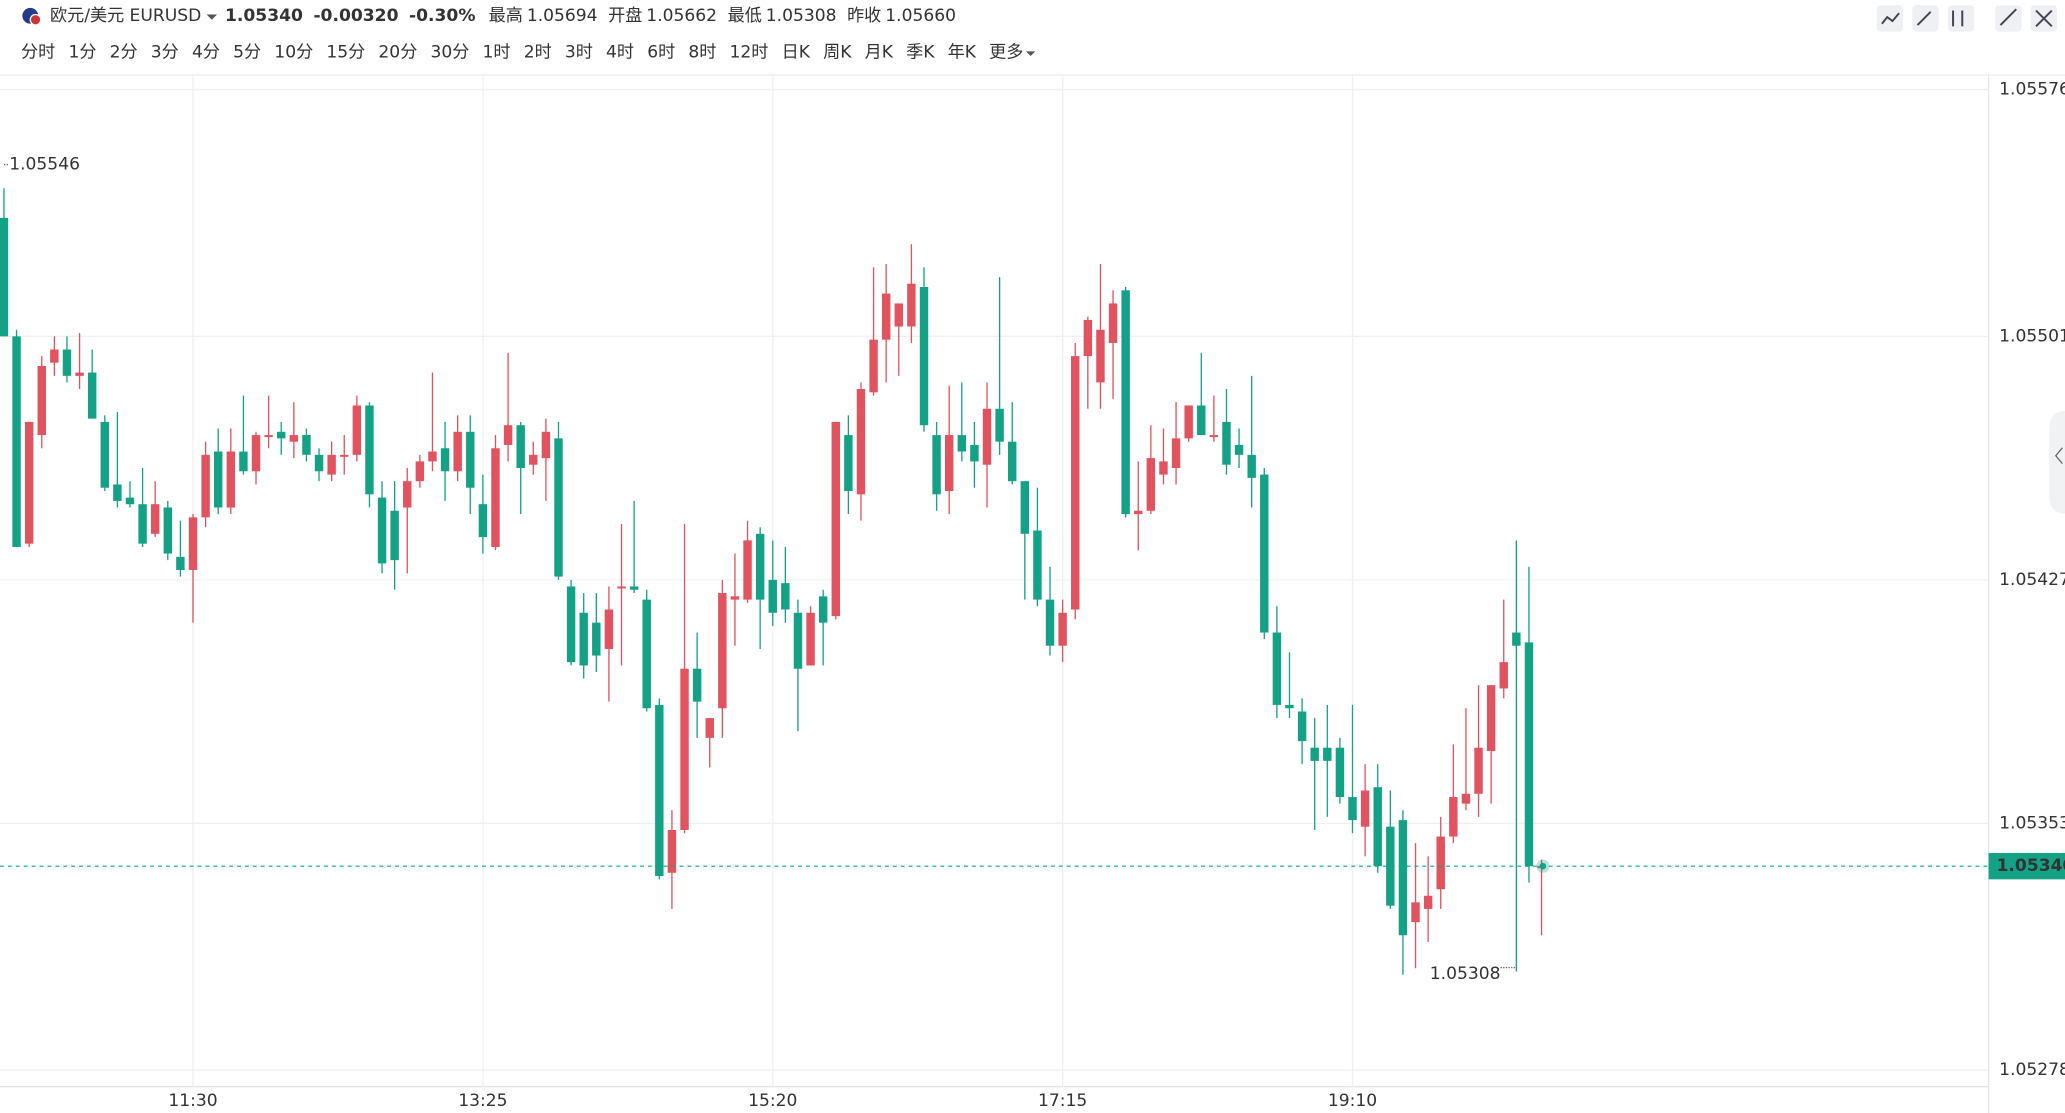  Describe the element at coordinates (661, 53) in the screenshot. I see `timeframe-tab: 6时` at that location.